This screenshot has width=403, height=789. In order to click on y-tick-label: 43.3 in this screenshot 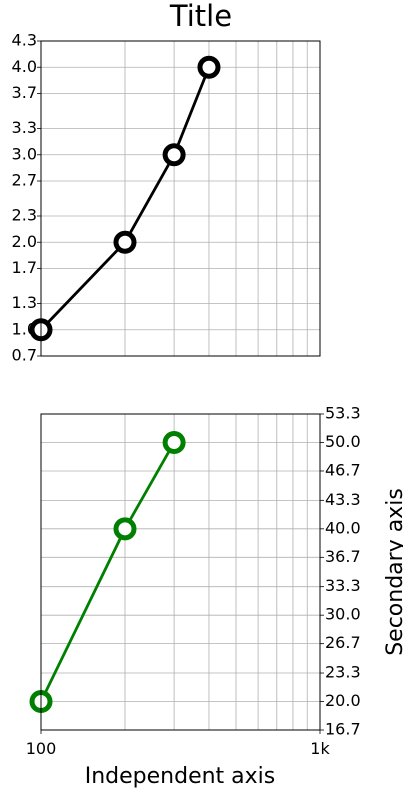, I will do `click(343, 499)`.